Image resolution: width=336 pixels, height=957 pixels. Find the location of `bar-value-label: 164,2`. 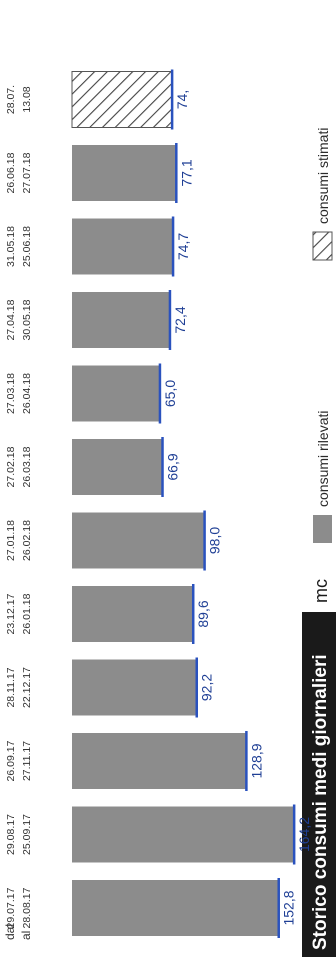

bar-value-label: 164,2 is located at coordinates (304, 834).